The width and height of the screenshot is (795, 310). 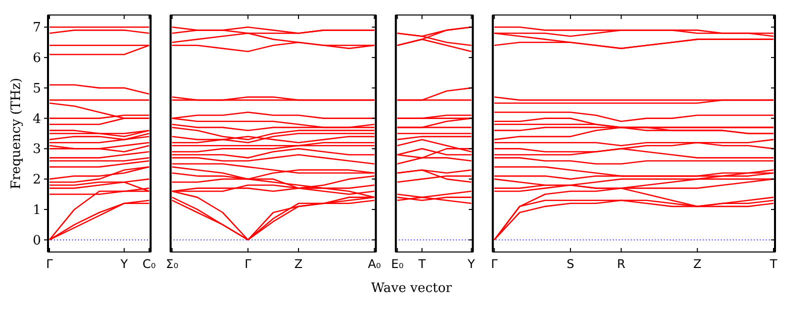 I want to click on y-tick-label: 3, so click(x=36, y=150).